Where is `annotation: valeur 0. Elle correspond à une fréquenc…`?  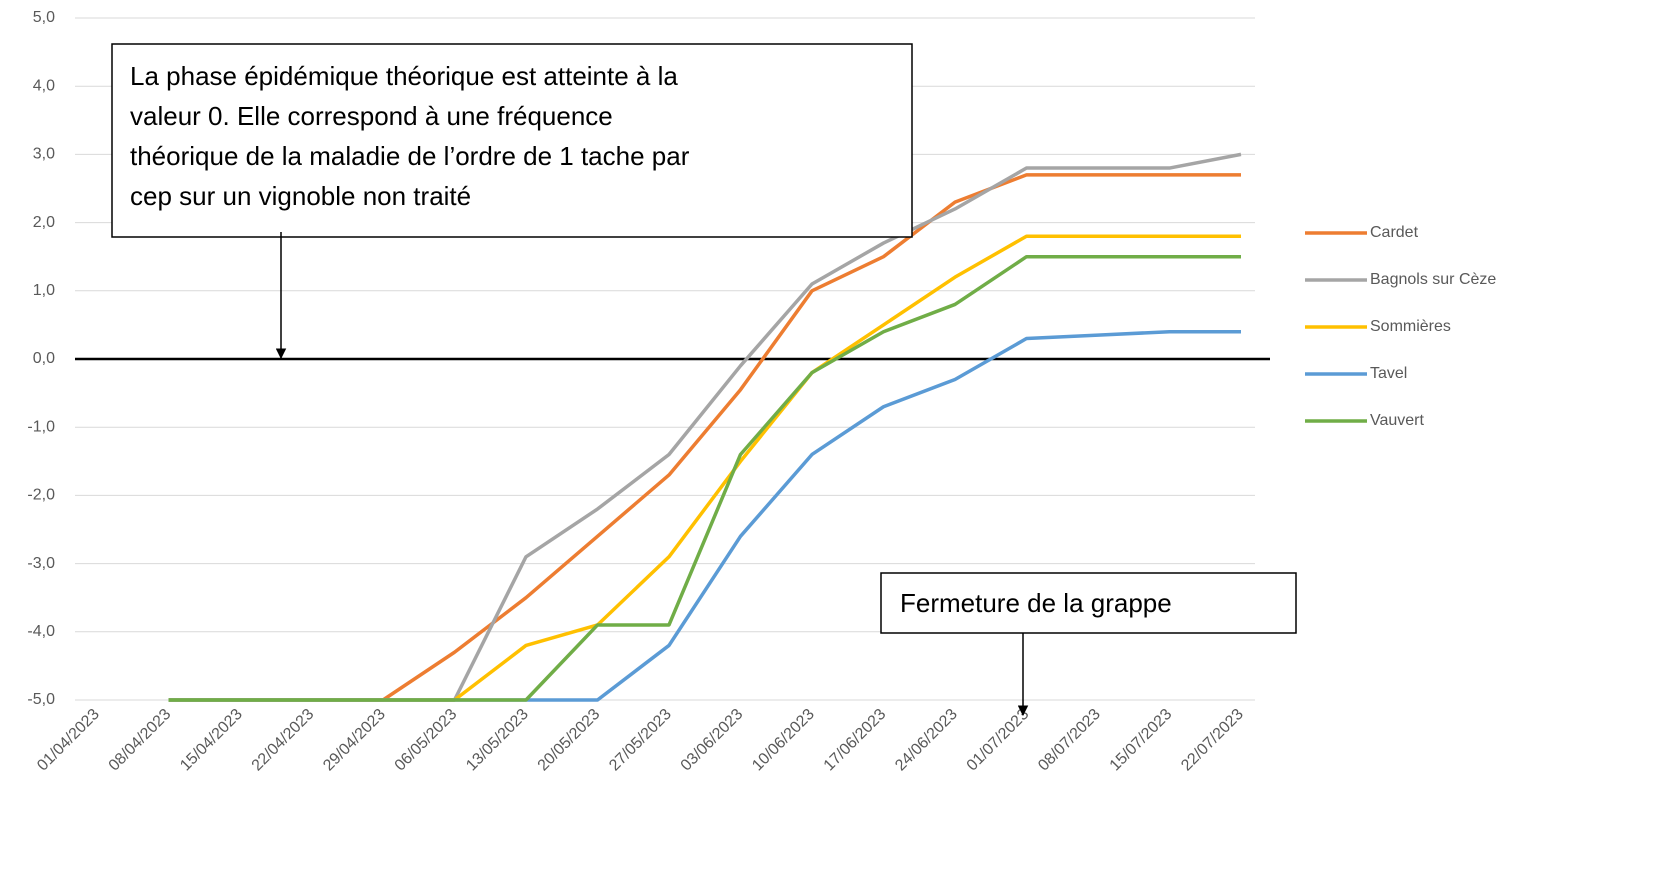 annotation: valeur 0. Elle correspond à une fréquenc… is located at coordinates (371, 116).